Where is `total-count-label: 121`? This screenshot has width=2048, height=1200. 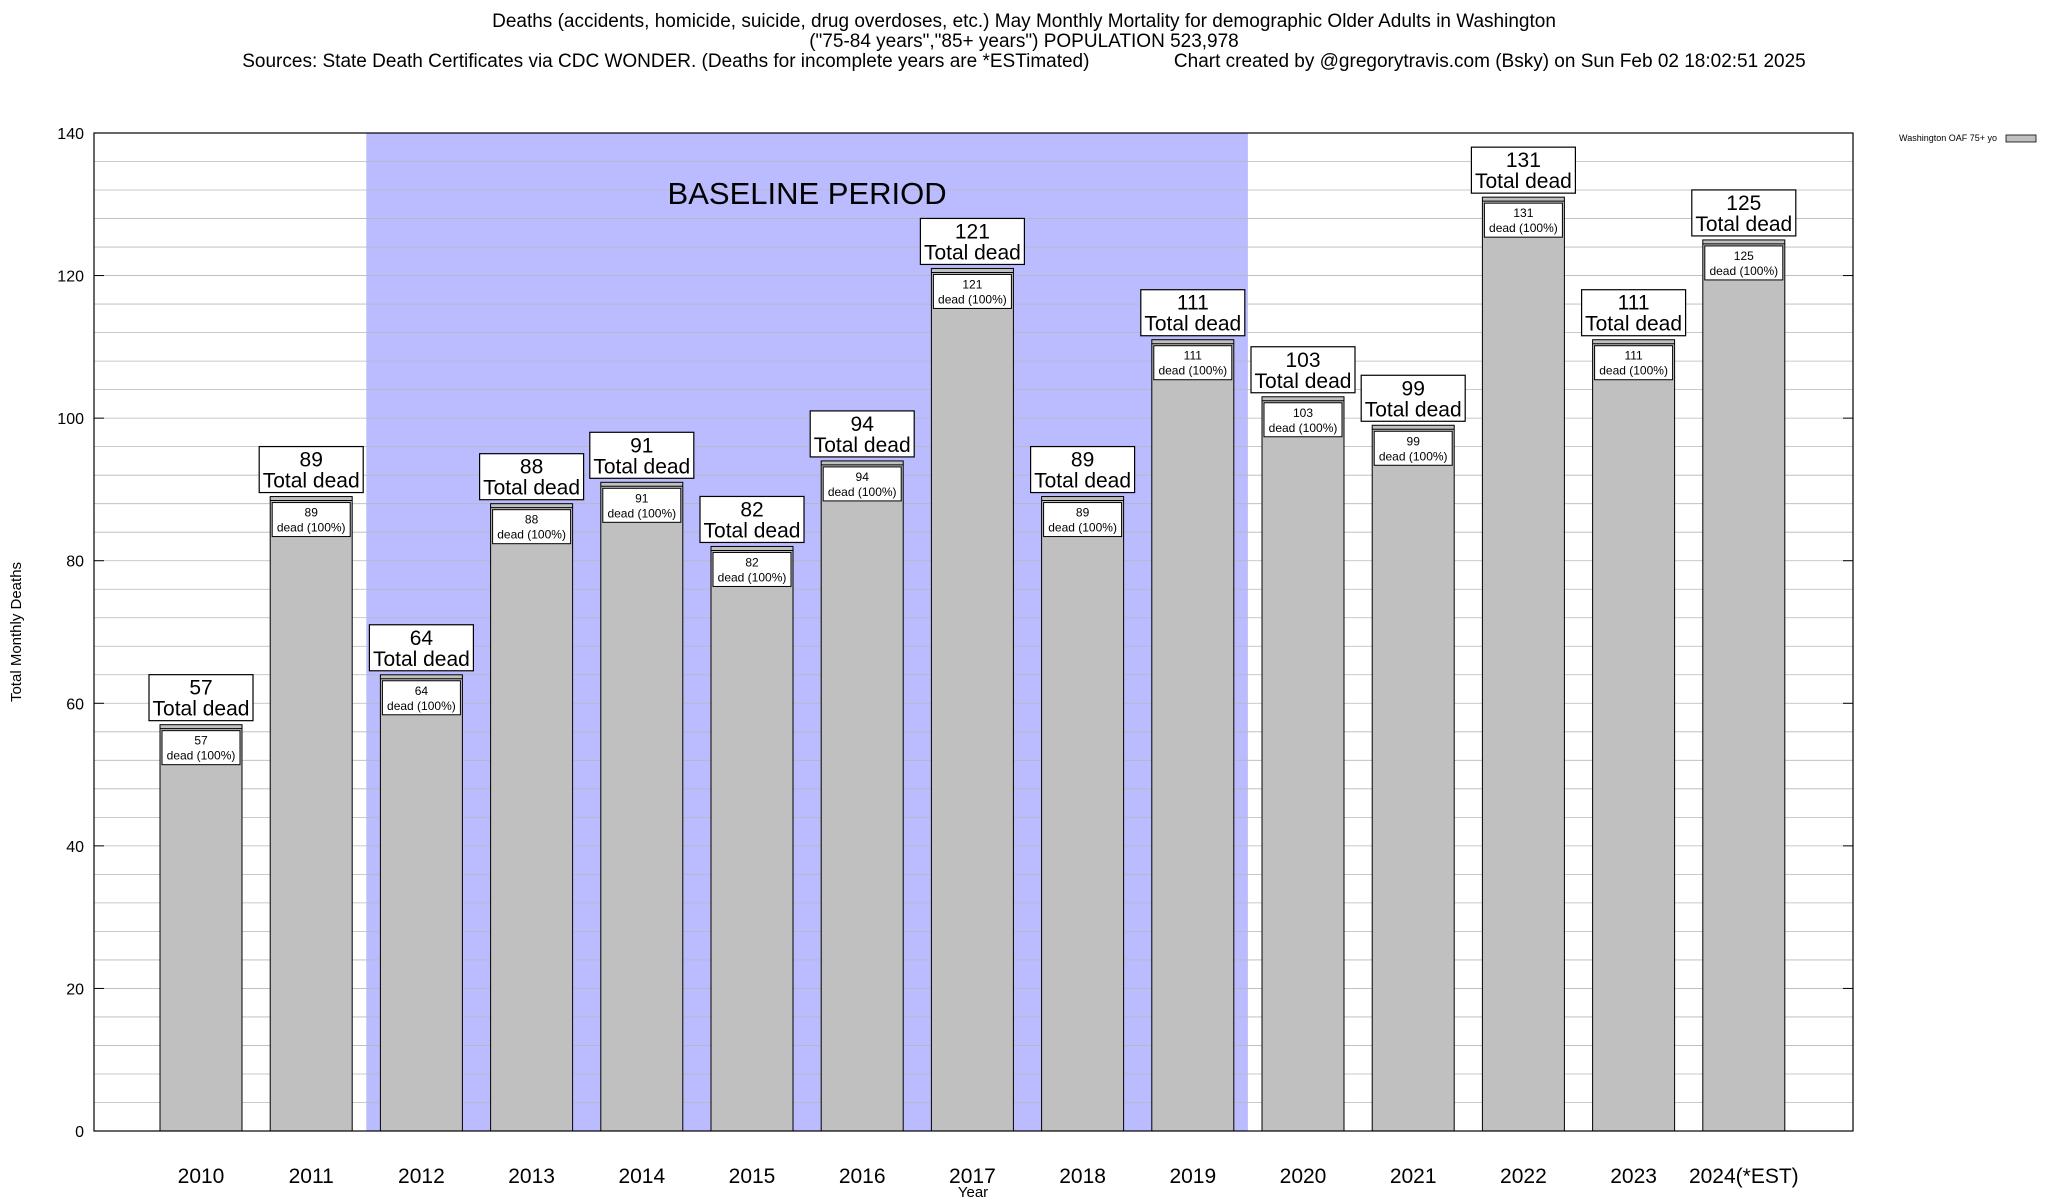 total-count-label: 121 is located at coordinates (972, 231).